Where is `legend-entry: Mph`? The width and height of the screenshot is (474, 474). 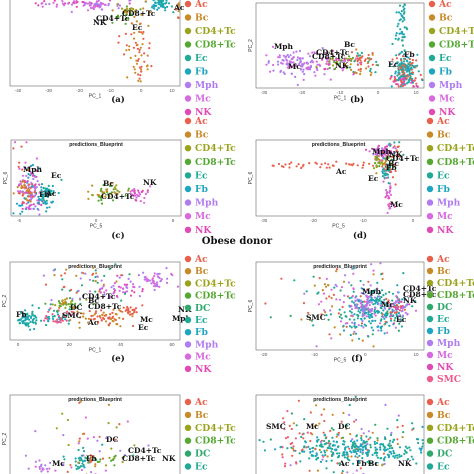 legend-entry: Mph is located at coordinates (207, 344).